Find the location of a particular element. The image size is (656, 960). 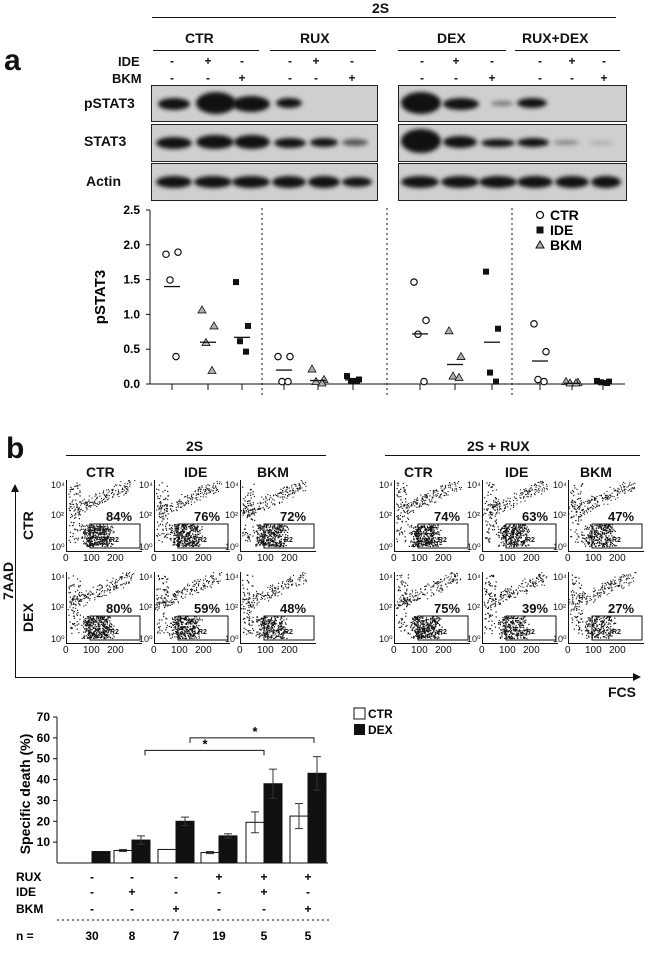

flow-percentage: 74% is located at coordinates (447, 516).